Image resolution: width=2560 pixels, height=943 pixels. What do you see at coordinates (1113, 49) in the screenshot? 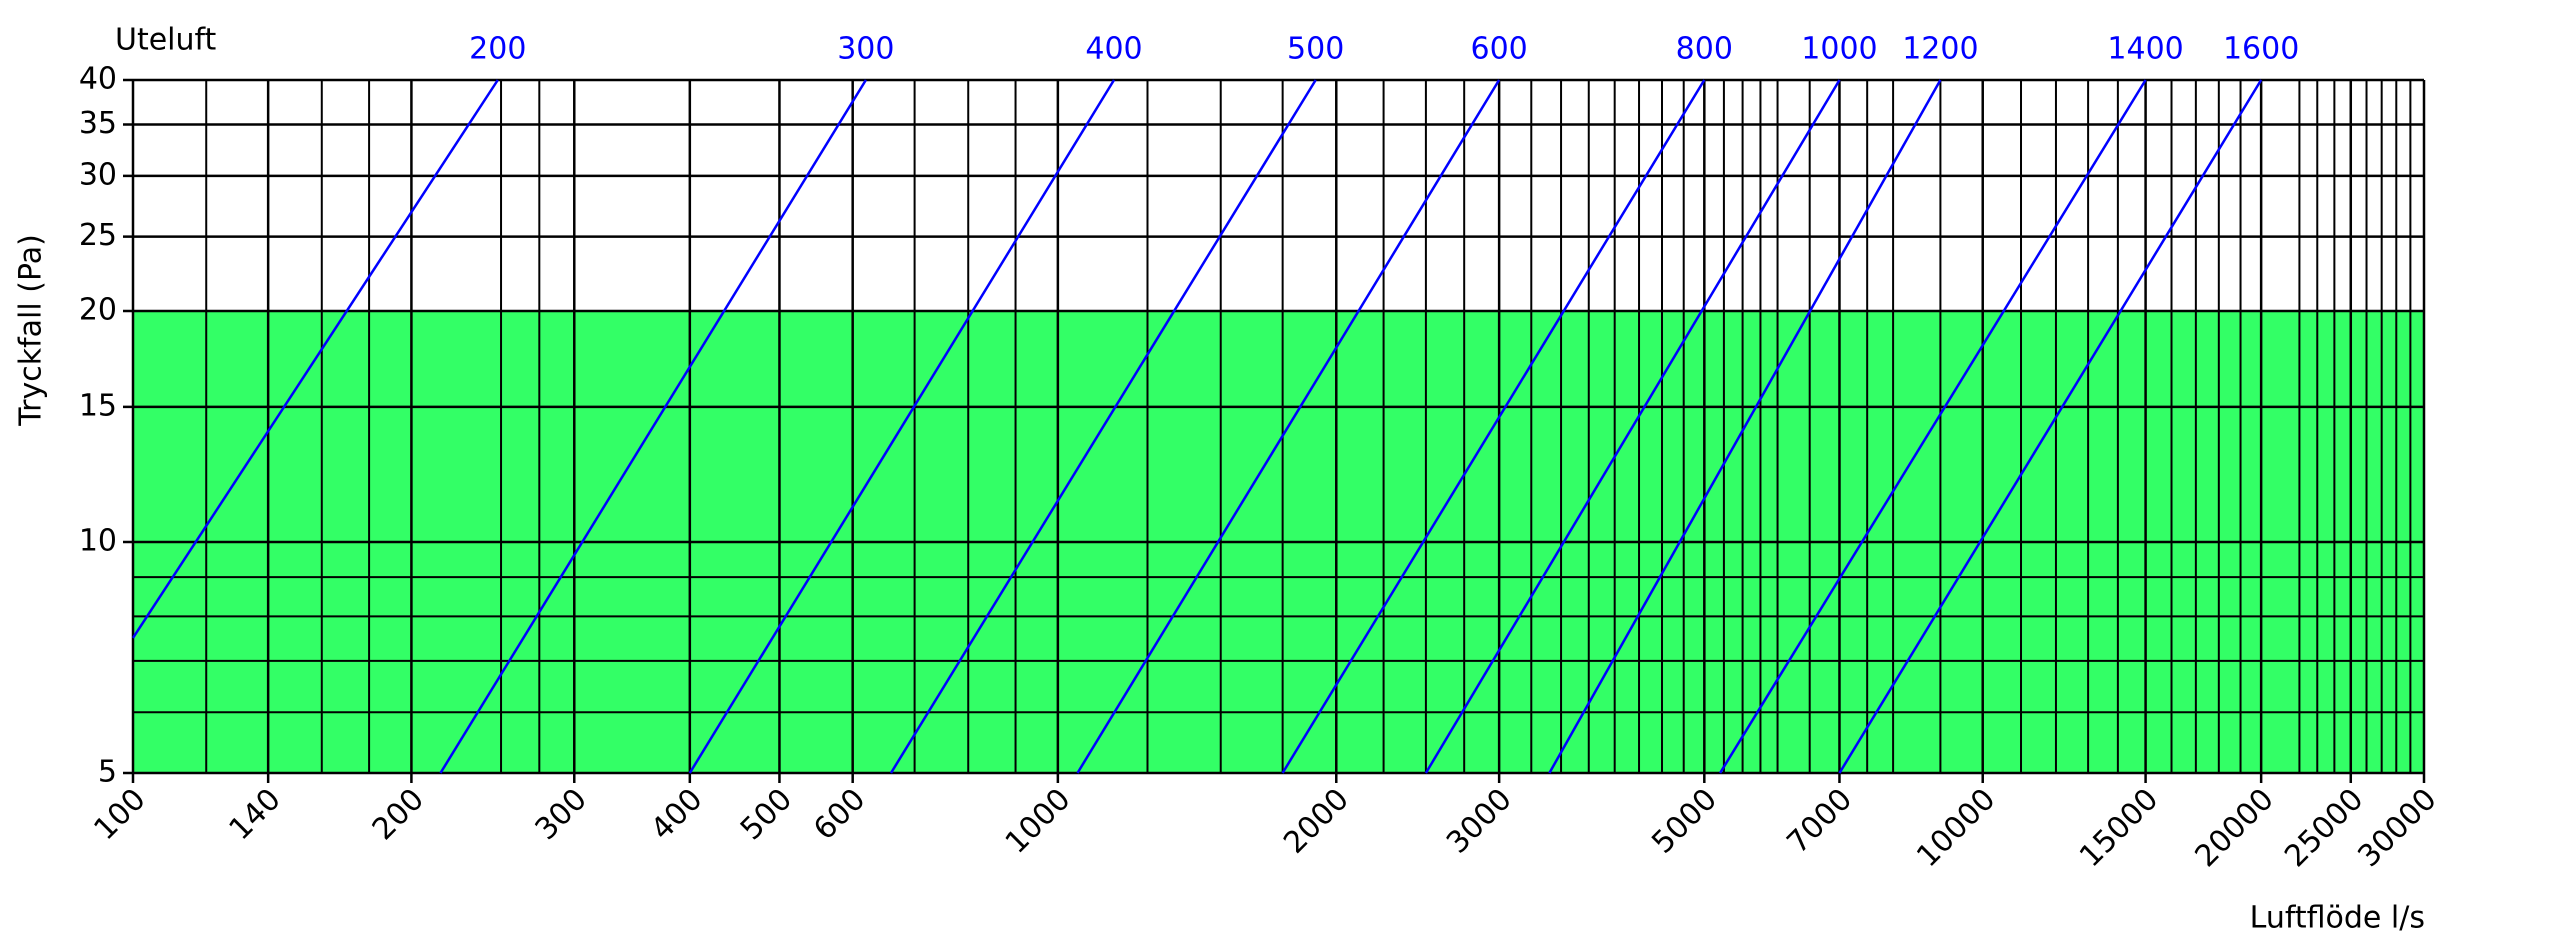
I see `series-label: 400` at bounding box center [1113, 49].